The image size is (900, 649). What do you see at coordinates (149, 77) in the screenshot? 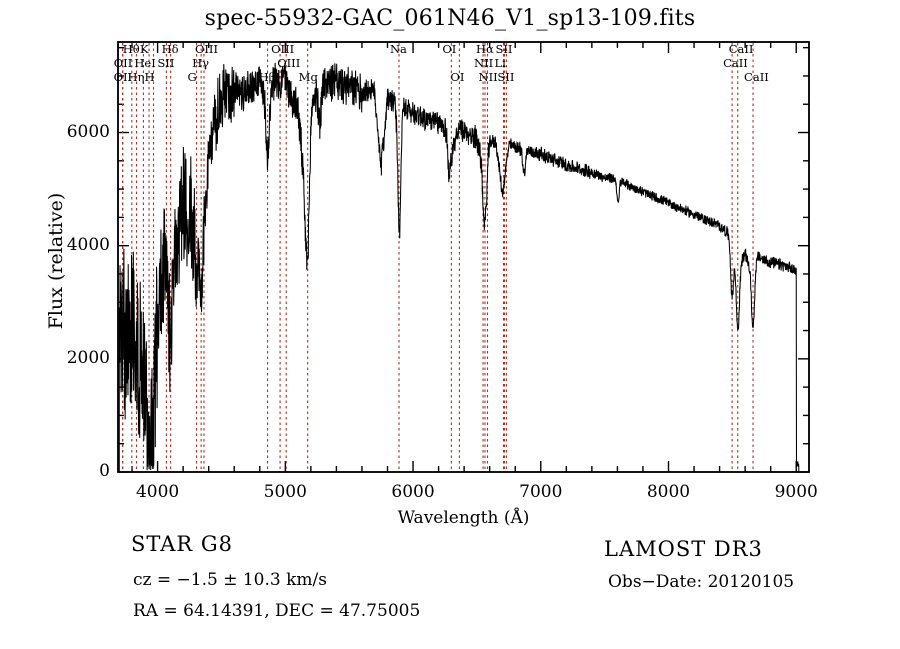
I see `spectral-line-label: H` at bounding box center [149, 77].